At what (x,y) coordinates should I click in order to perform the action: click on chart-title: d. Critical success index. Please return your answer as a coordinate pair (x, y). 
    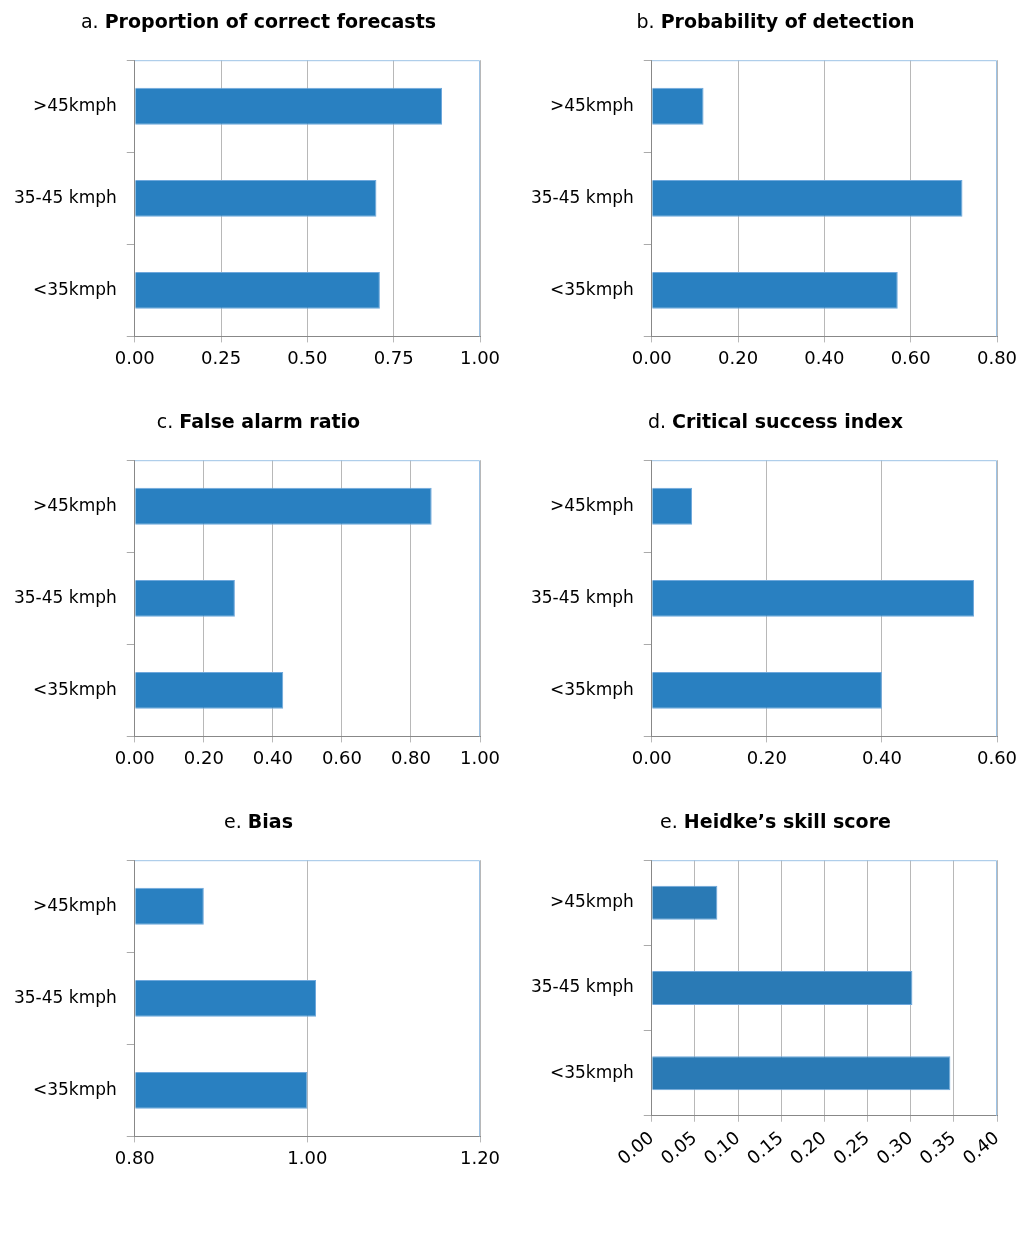
    Looking at the image, I should click on (775, 421).